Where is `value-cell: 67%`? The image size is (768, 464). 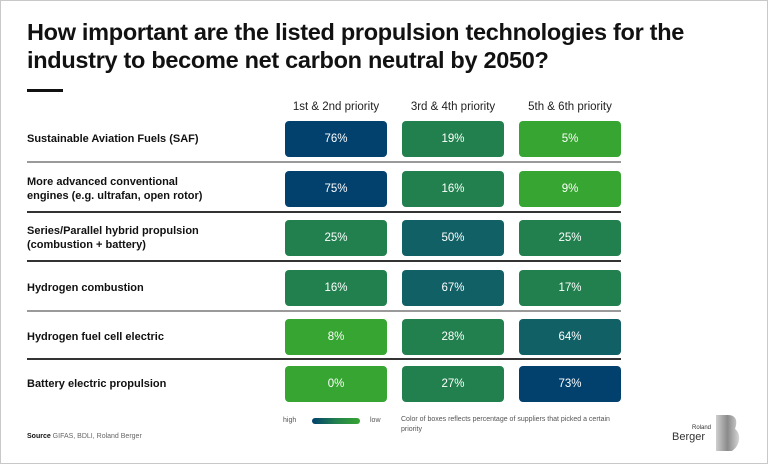
value-cell: 67% is located at coordinates (453, 288).